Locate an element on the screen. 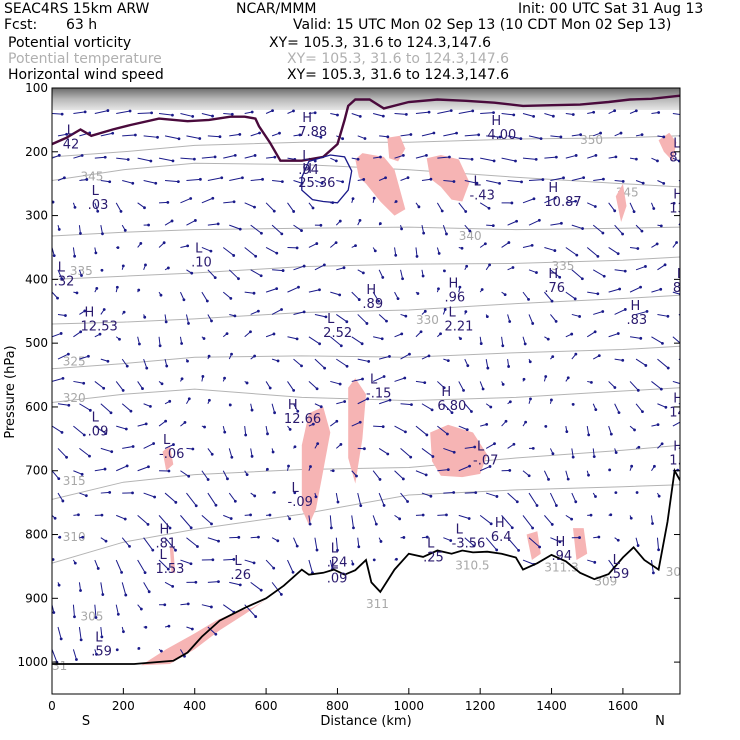 This screenshot has width=740, height=740. extremum-value: .83 is located at coordinates (636, 320).